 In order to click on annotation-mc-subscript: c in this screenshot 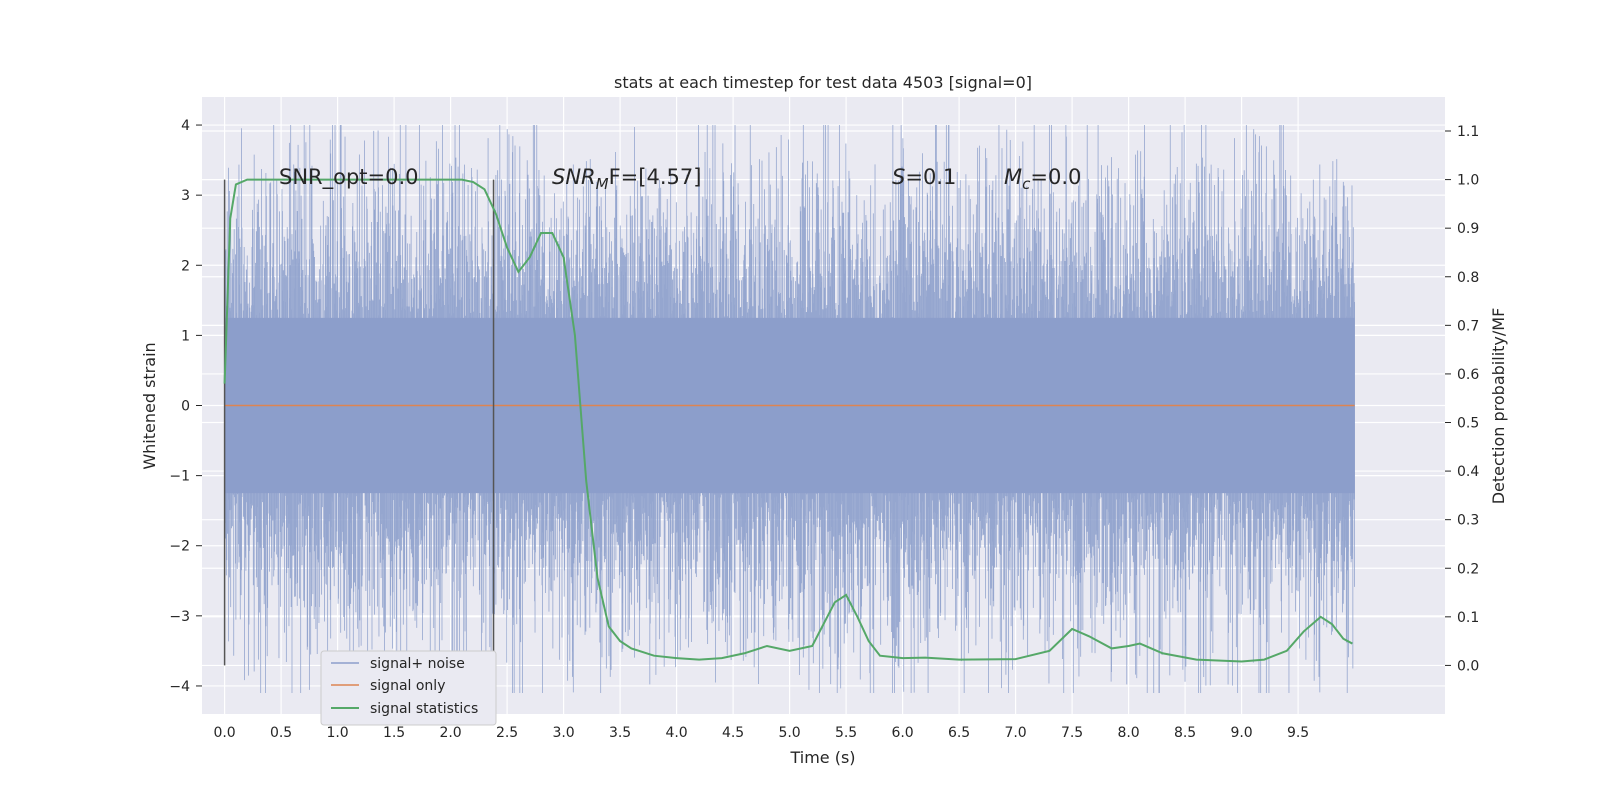, I will do `click(1026, 184)`.